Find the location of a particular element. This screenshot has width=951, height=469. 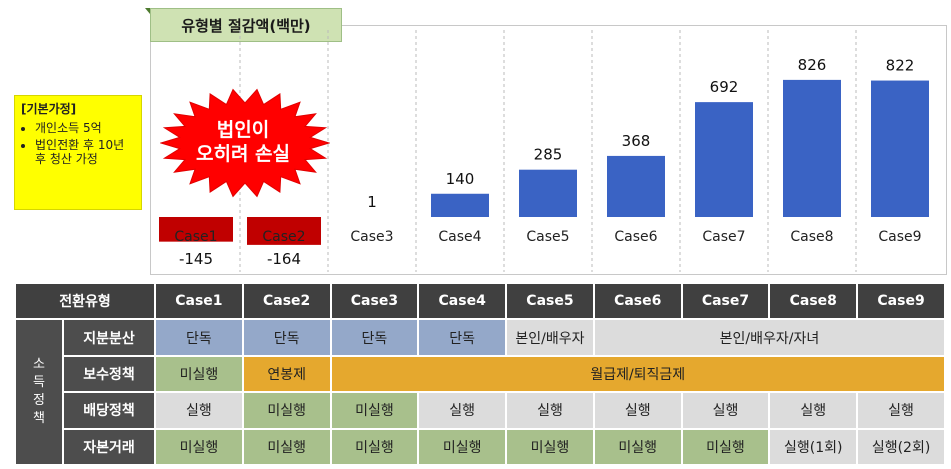

row-label-capital: 자본거래 is located at coordinates (109, 447).